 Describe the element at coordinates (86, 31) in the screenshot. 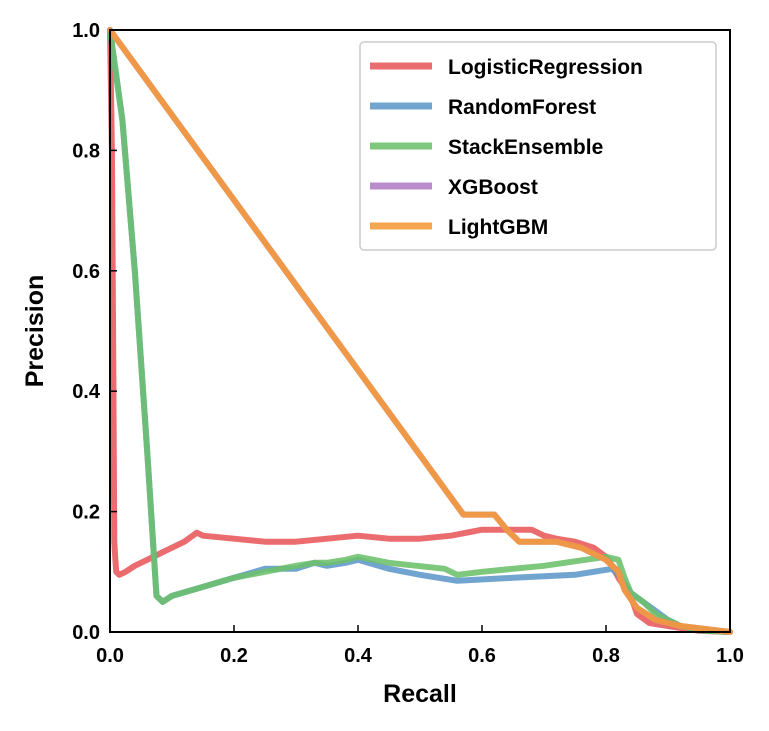

I see `y-tick-label: 1.0` at that location.